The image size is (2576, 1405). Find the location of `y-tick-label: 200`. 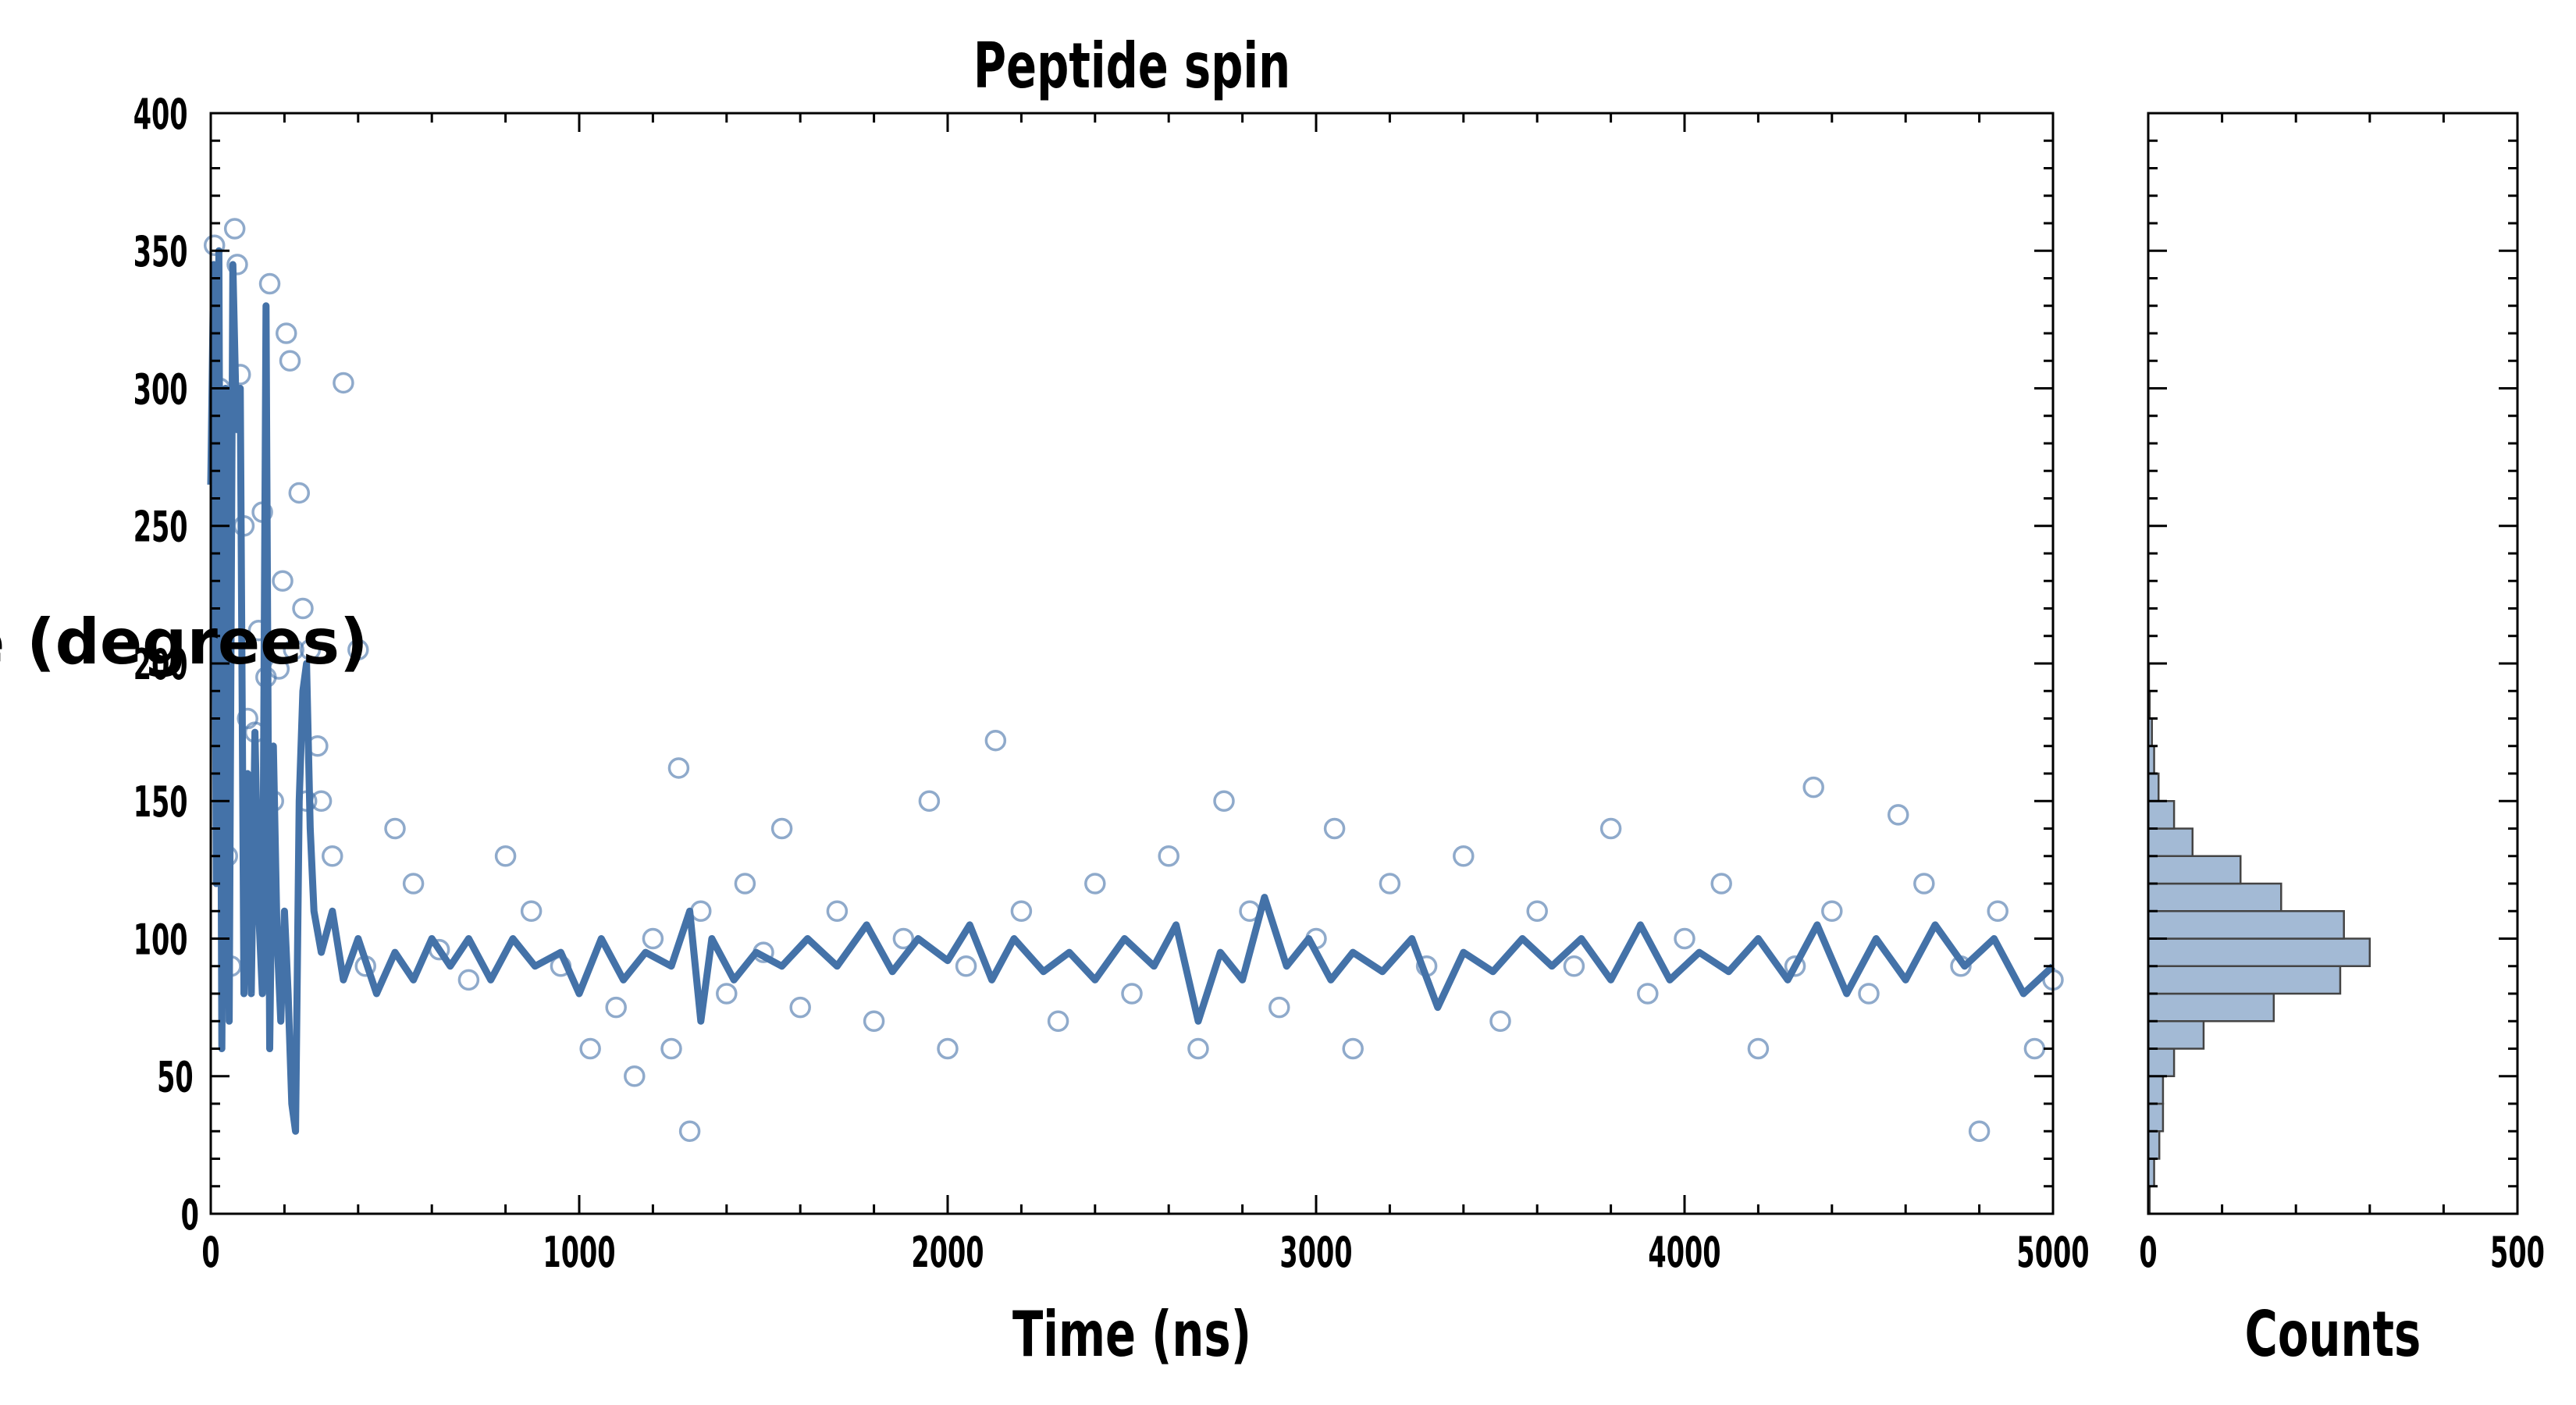

y-tick-label: 200 is located at coordinates (160, 665).